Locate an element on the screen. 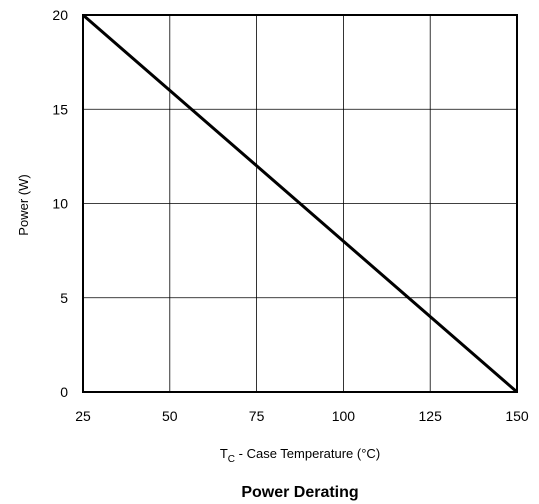 This screenshot has height=504, width=539. x-tick-label: 25 is located at coordinates (83, 416).